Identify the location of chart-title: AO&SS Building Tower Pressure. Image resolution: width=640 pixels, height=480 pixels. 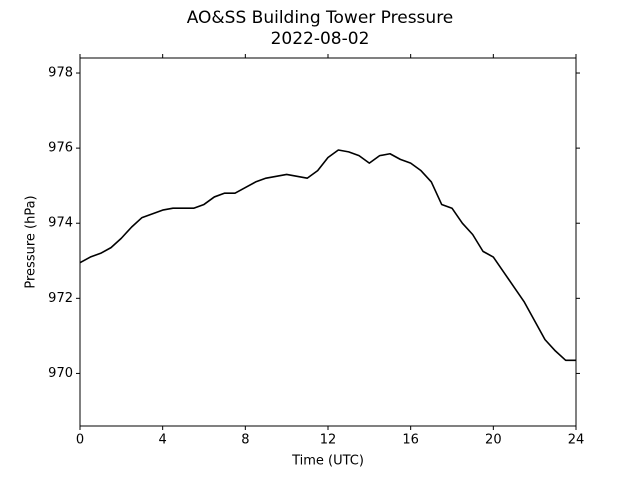
(320, 18).